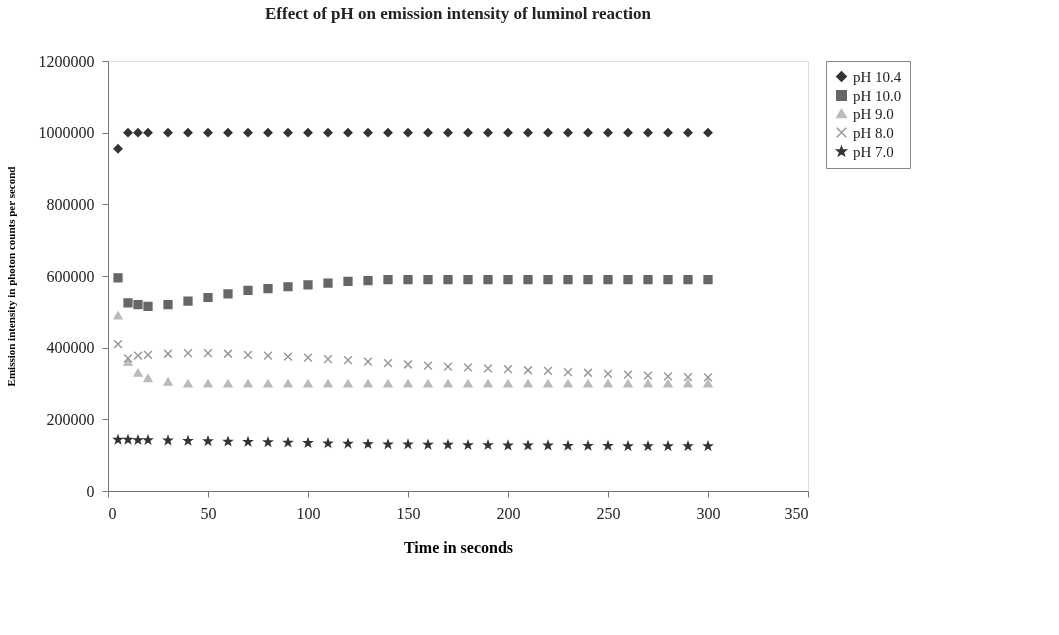  What do you see at coordinates (208, 513) in the screenshot?
I see `x-tick-label: 50` at bounding box center [208, 513].